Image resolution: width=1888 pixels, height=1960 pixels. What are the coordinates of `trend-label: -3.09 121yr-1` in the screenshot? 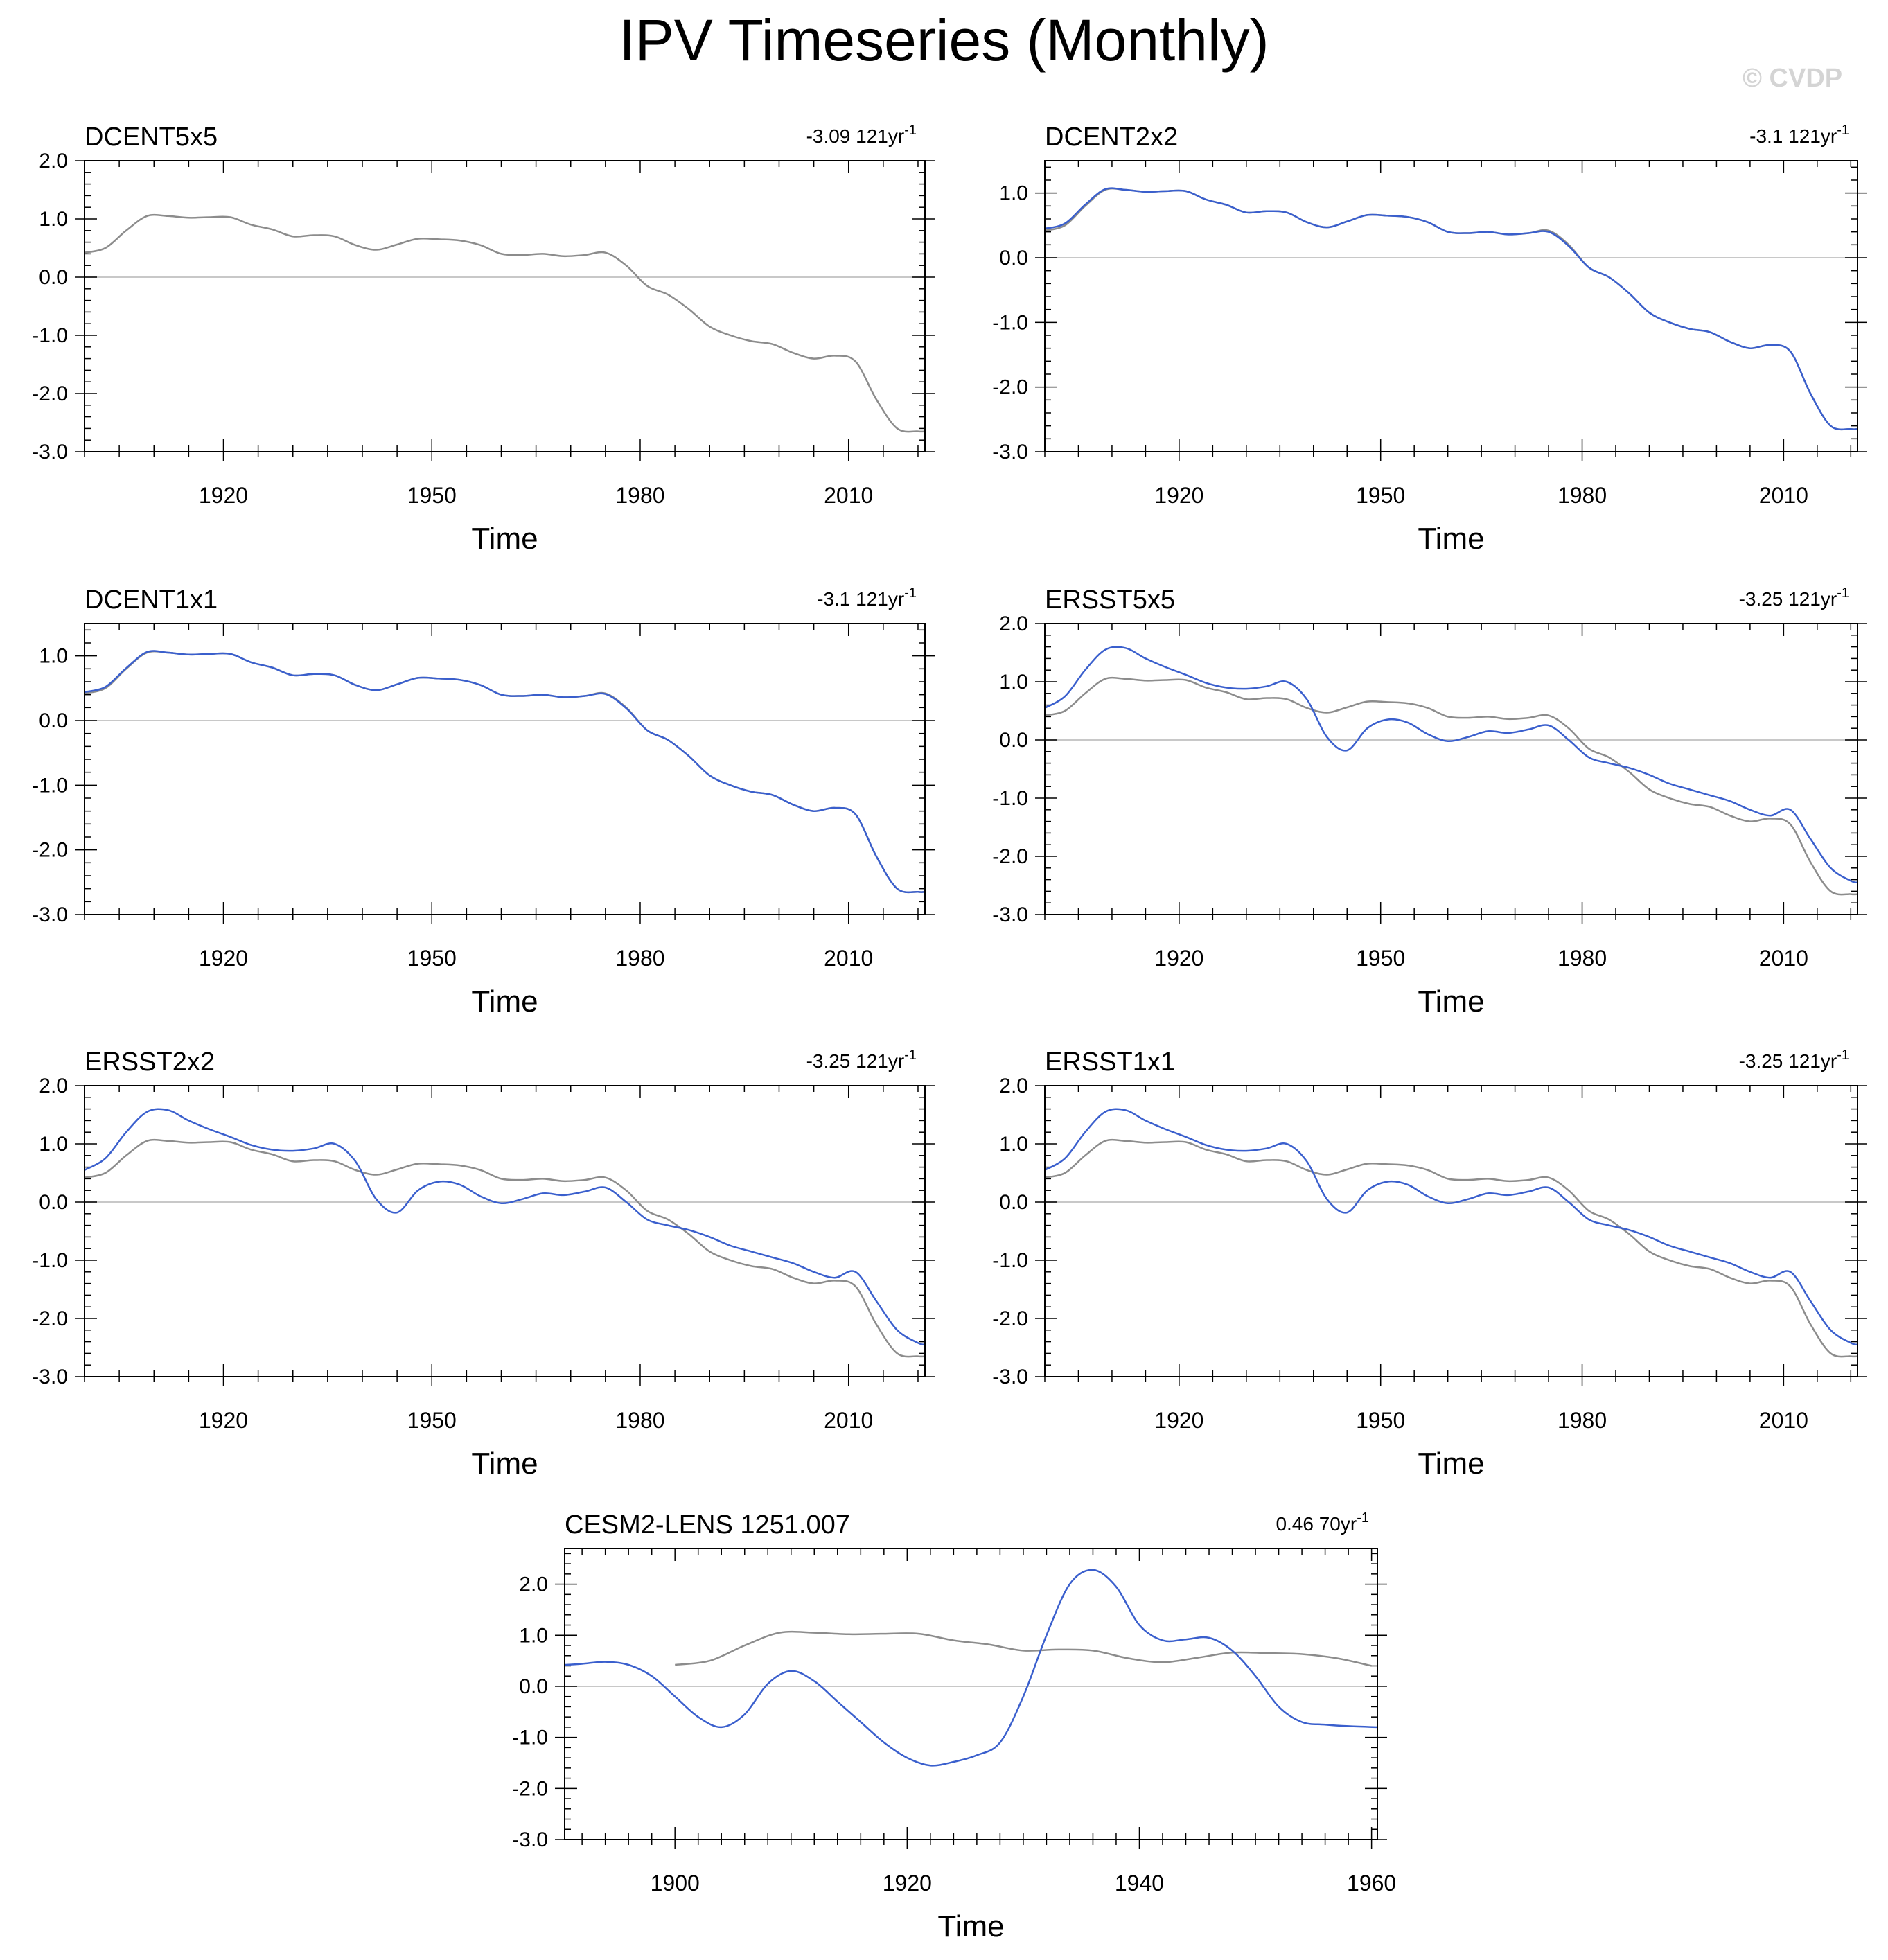 It's located at (861, 135).